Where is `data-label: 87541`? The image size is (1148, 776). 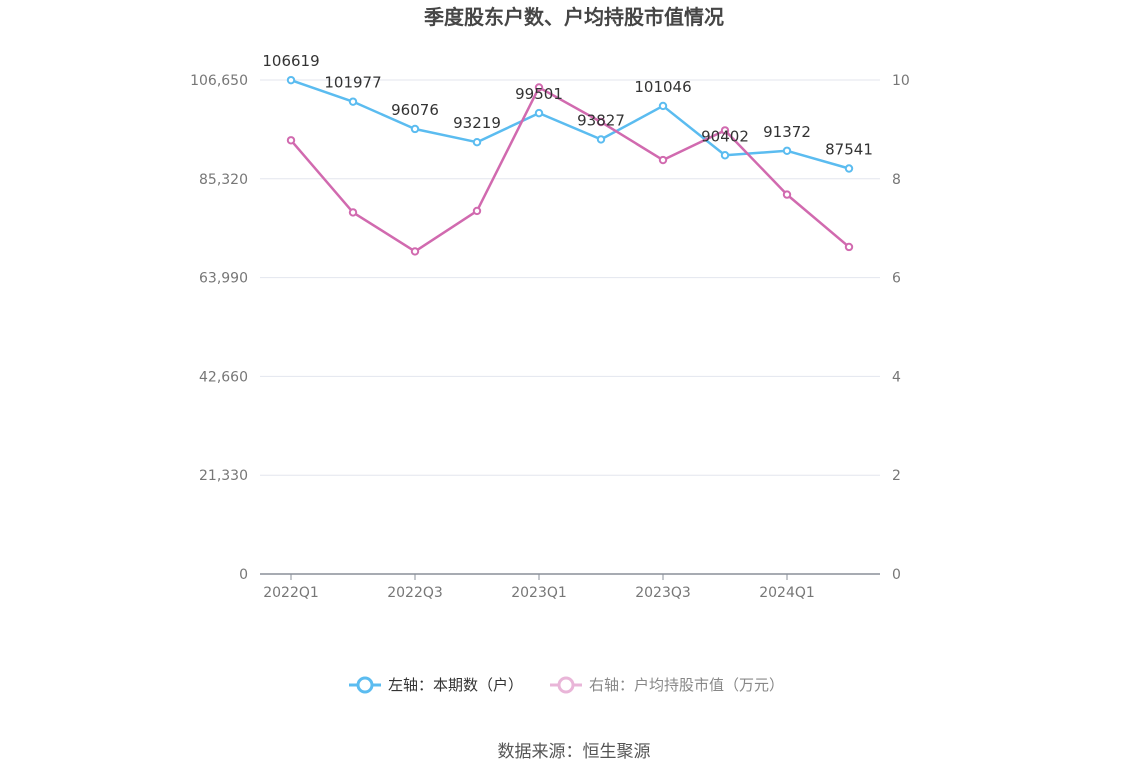 data-label: 87541 is located at coordinates (849, 150).